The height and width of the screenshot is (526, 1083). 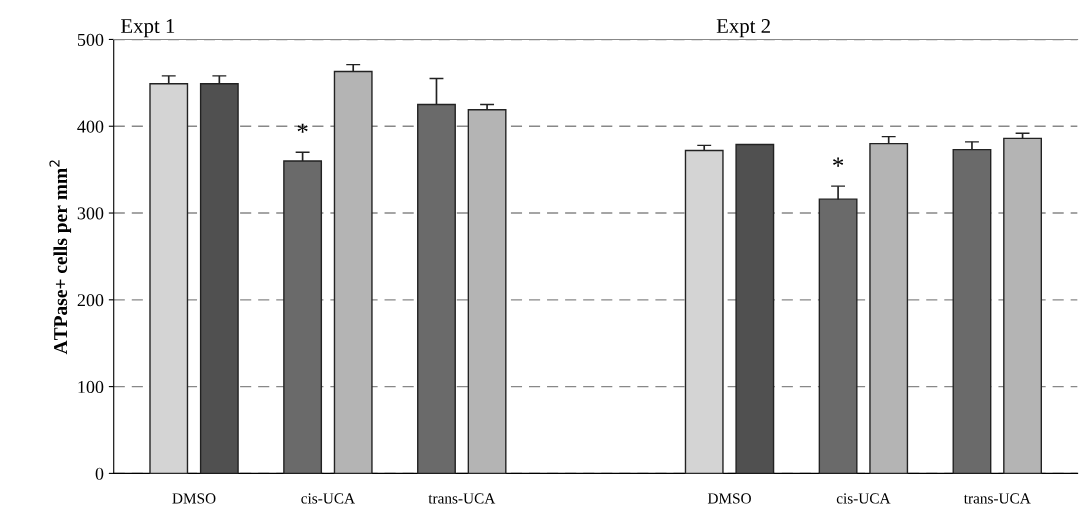 I want to click on y-tick-label: 100, so click(x=91, y=387).